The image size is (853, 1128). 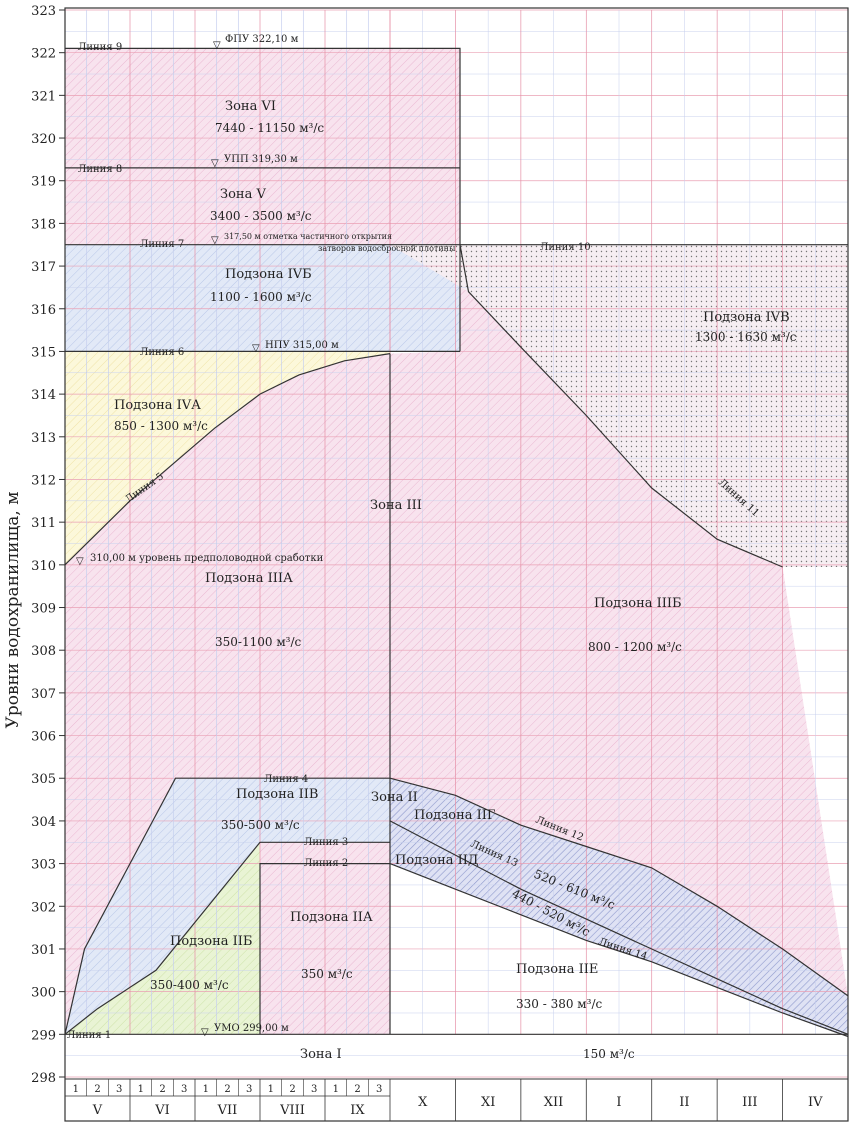 I want to click on y-tick-label: 314, so click(x=43, y=395).